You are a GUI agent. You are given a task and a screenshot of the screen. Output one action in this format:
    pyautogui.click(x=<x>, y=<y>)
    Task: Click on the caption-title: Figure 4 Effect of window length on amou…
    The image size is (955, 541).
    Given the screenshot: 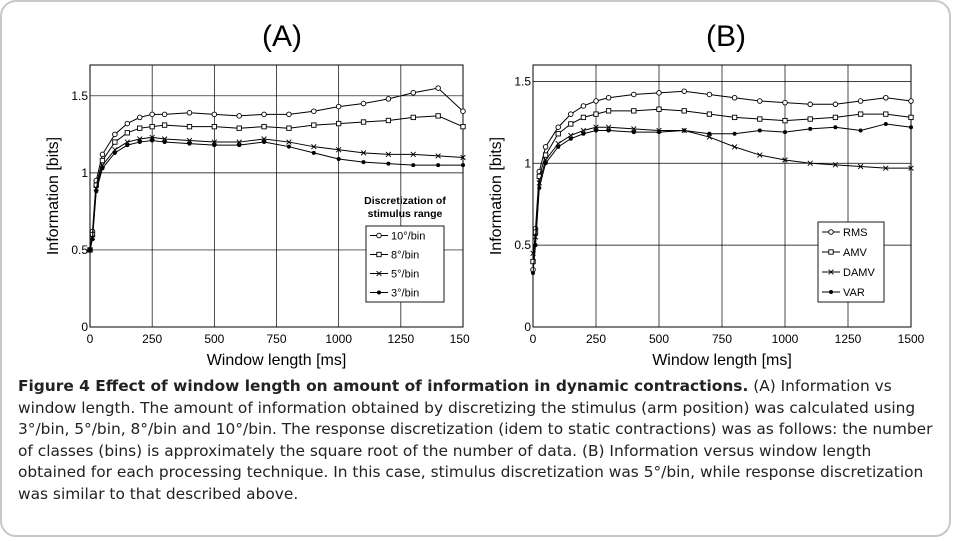 What is the action you would take?
    pyautogui.click(x=383, y=386)
    